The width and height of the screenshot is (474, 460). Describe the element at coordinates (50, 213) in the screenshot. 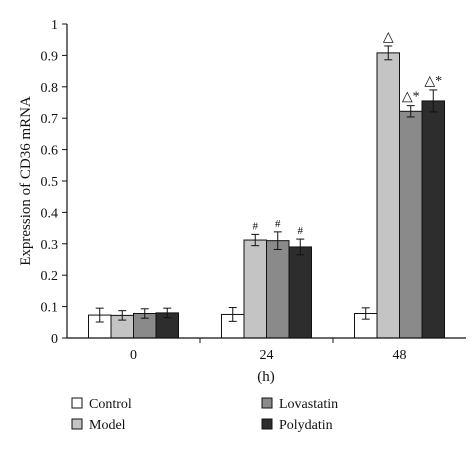

I see `y-tick-label: 0.4` at that location.